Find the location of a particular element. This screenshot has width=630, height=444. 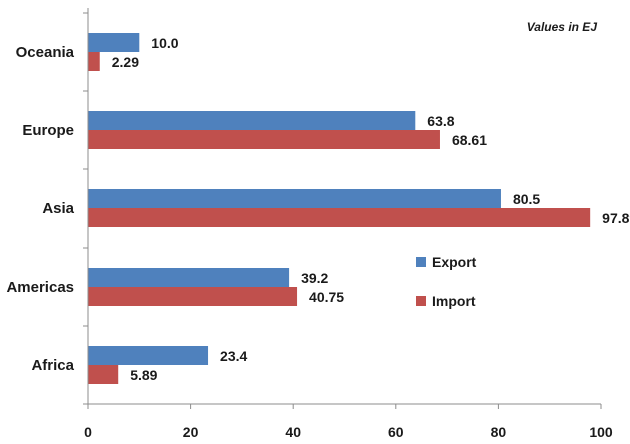

data-label-import-americas: 40.75 is located at coordinates (326, 297).